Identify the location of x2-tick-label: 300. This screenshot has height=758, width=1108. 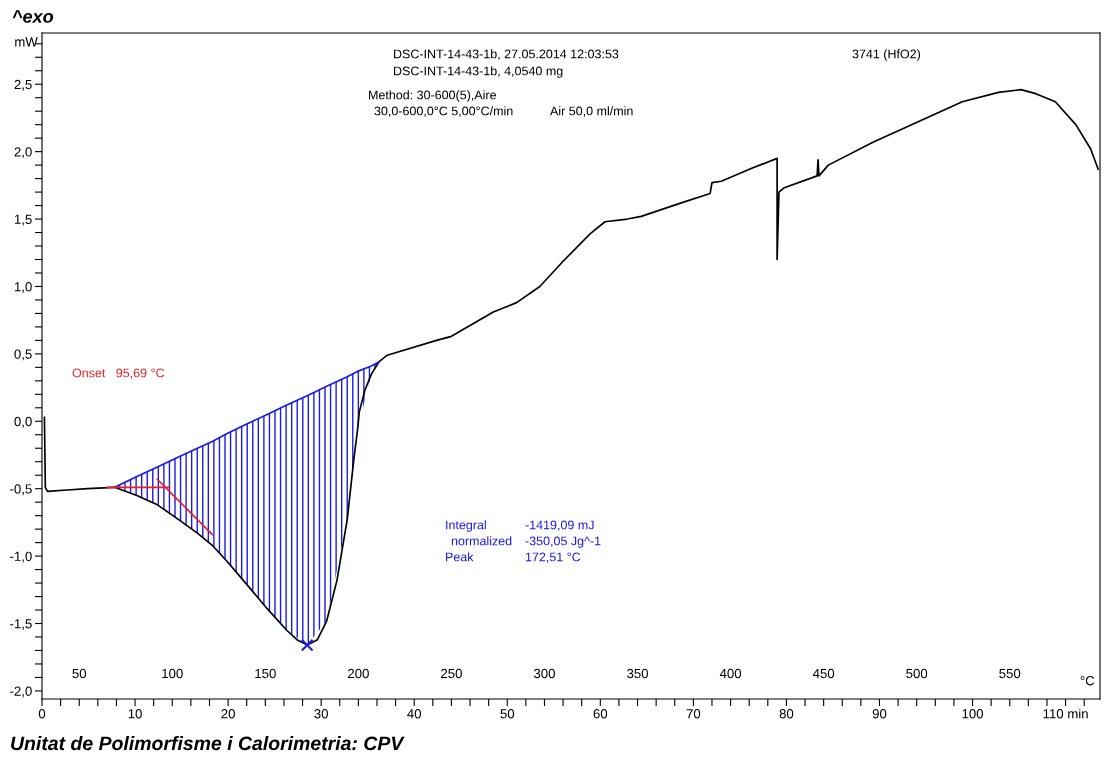
(544, 673).